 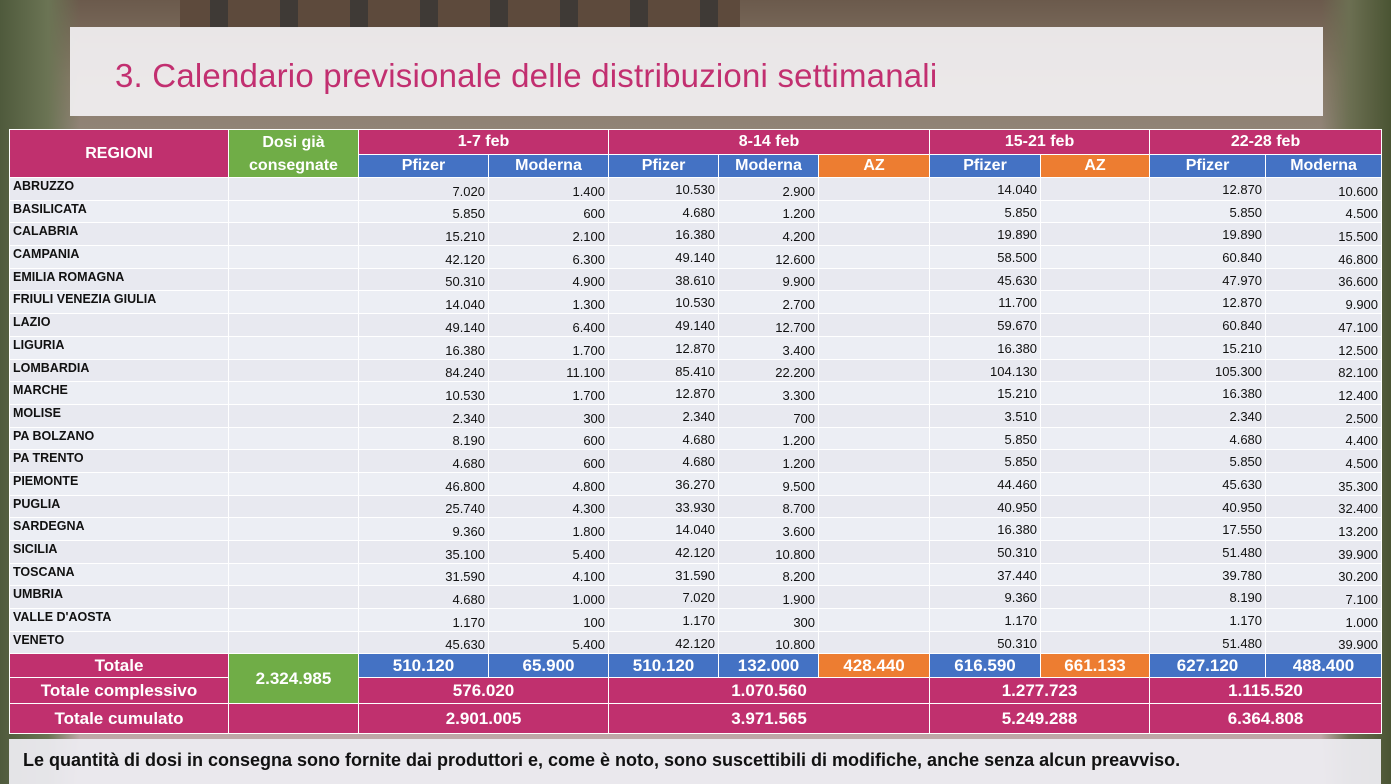 I want to click on pfizer-week4-cell: 19.890, so click(x=1208, y=234).